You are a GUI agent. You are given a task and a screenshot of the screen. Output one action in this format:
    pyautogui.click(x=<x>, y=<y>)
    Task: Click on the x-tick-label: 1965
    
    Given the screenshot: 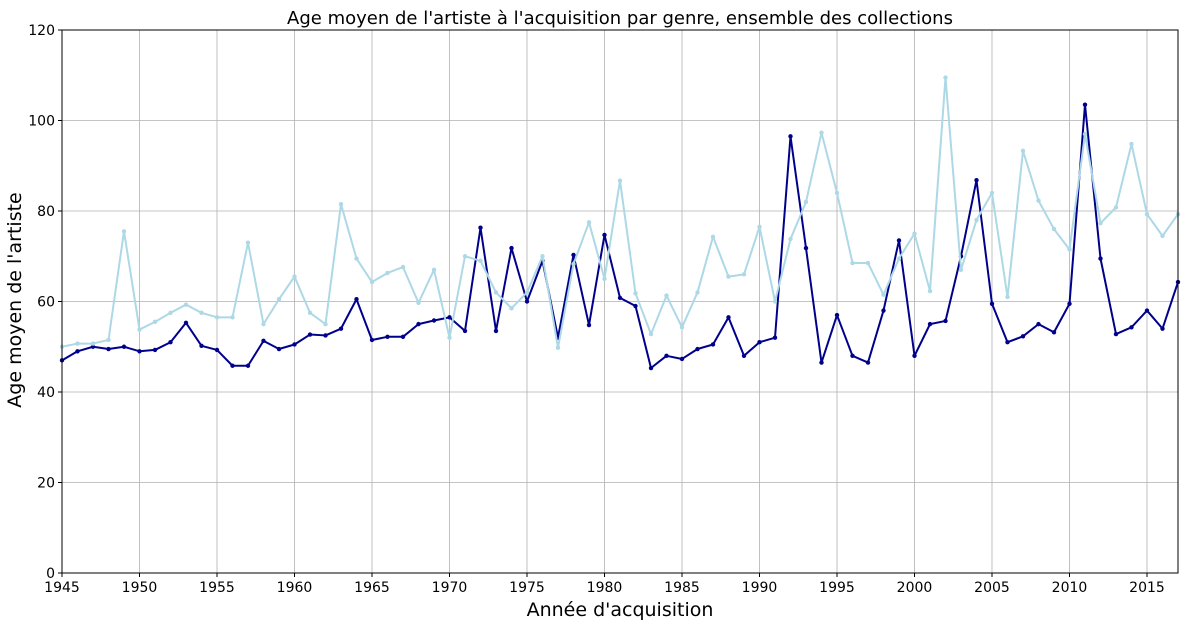 What is the action you would take?
    pyautogui.click(x=372, y=588)
    